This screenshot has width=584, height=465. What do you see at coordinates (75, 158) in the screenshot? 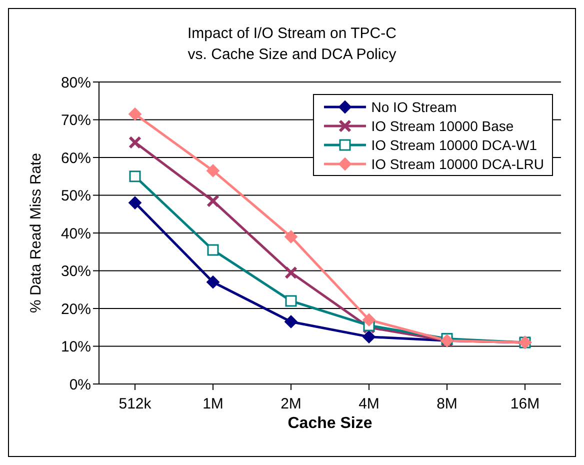
I see `y-tick-label: 60%` at bounding box center [75, 158].